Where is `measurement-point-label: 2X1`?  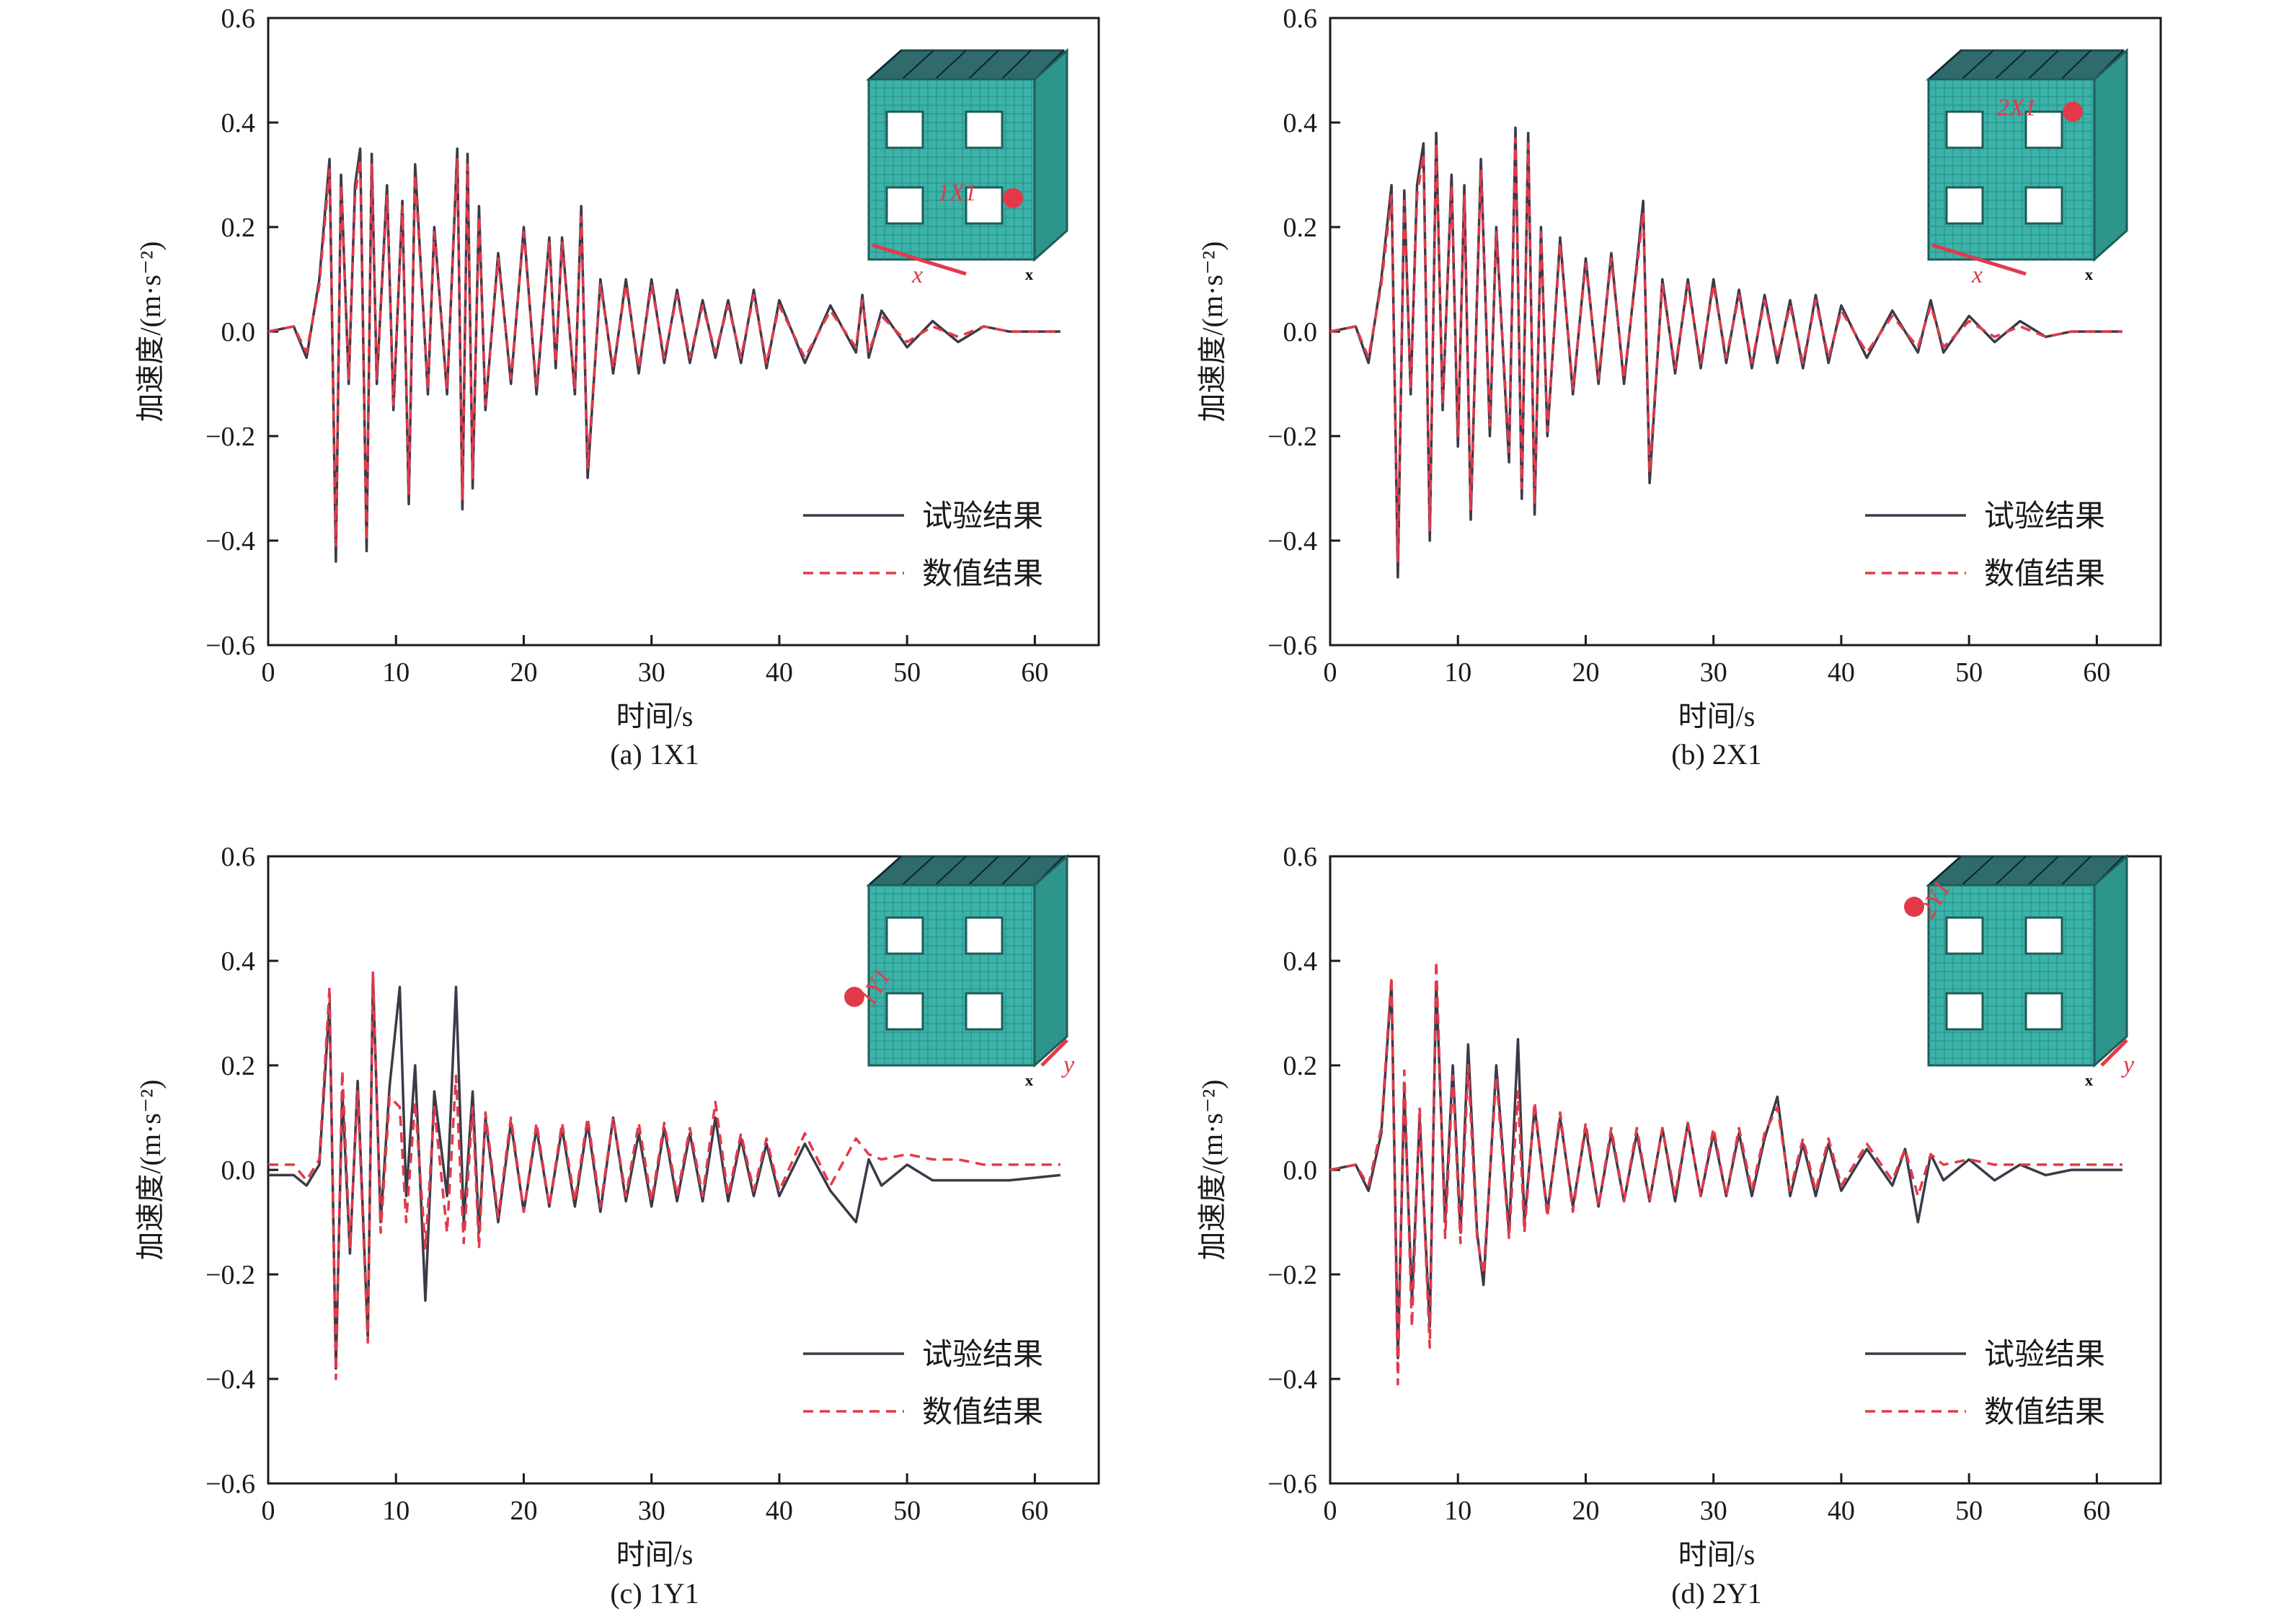
measurement-point-label: 2X1 is located at coordinates (2017, 108).